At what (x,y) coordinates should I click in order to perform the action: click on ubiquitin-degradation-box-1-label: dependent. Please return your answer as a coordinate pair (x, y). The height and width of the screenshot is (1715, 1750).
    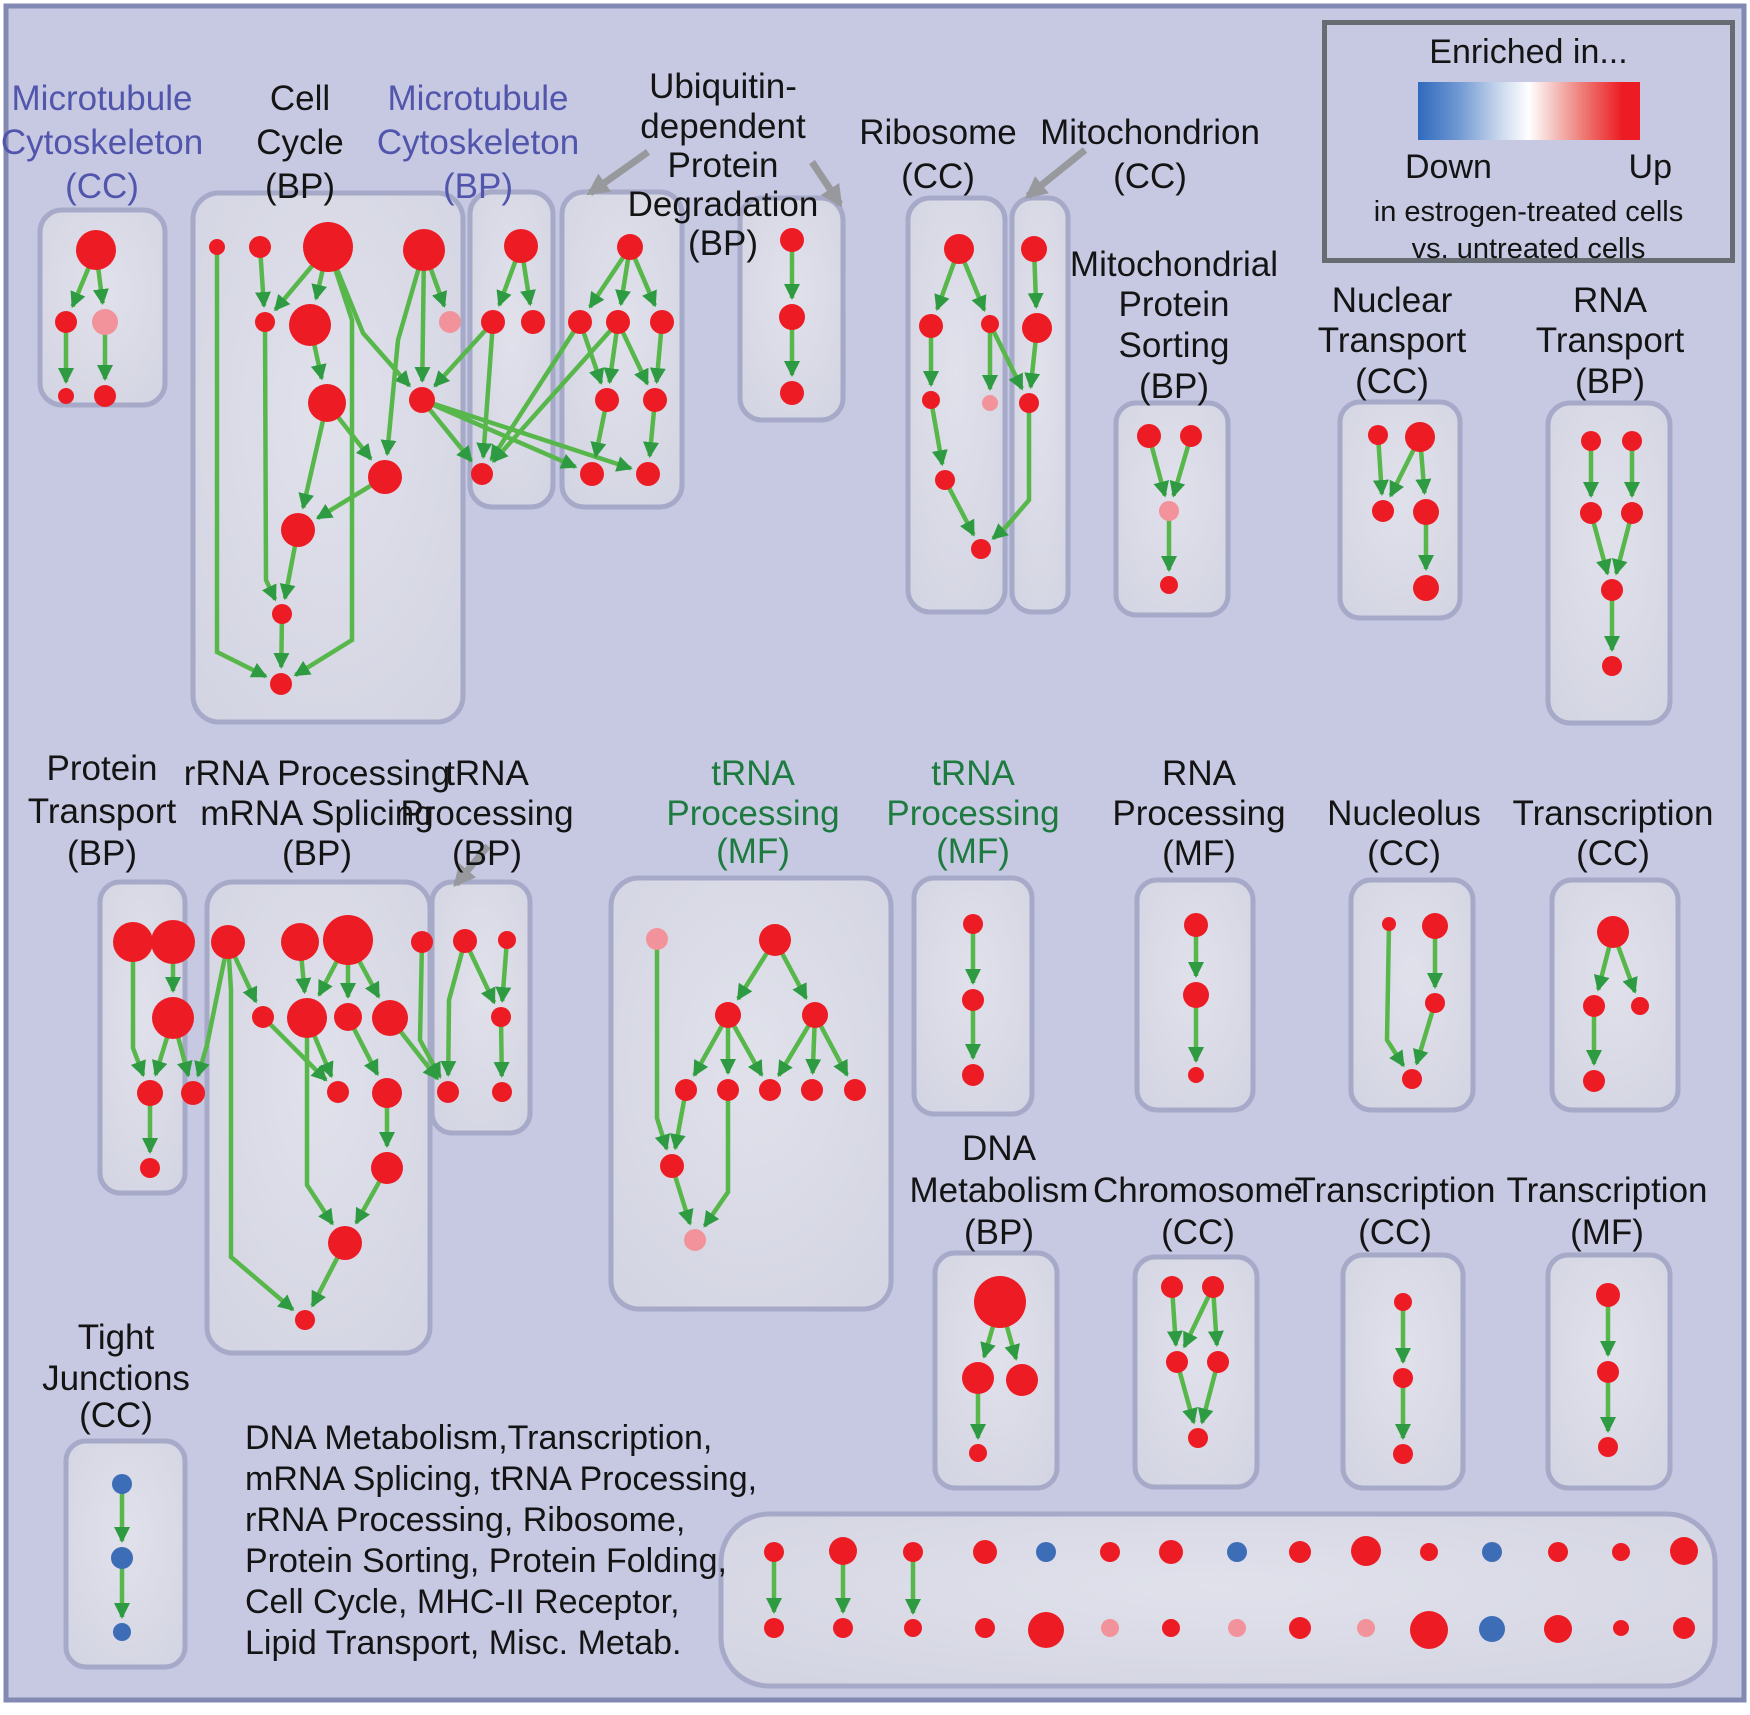
    Looking at the image, I should click on (723, 126).